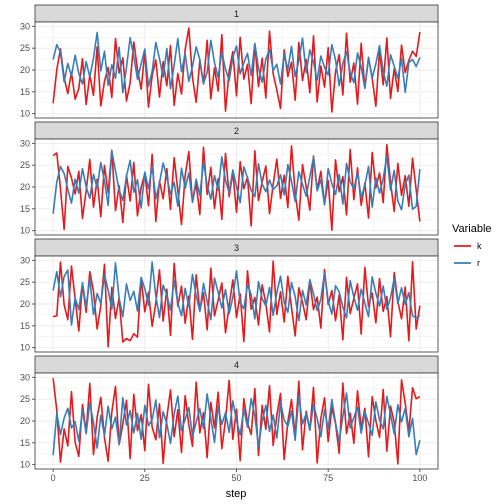 This screenshot has width=504, height=504. What do you see at coordinates (236, 478) in the screenshot?
I see `x-tick-label: 50` at bounding box center [236, 478].